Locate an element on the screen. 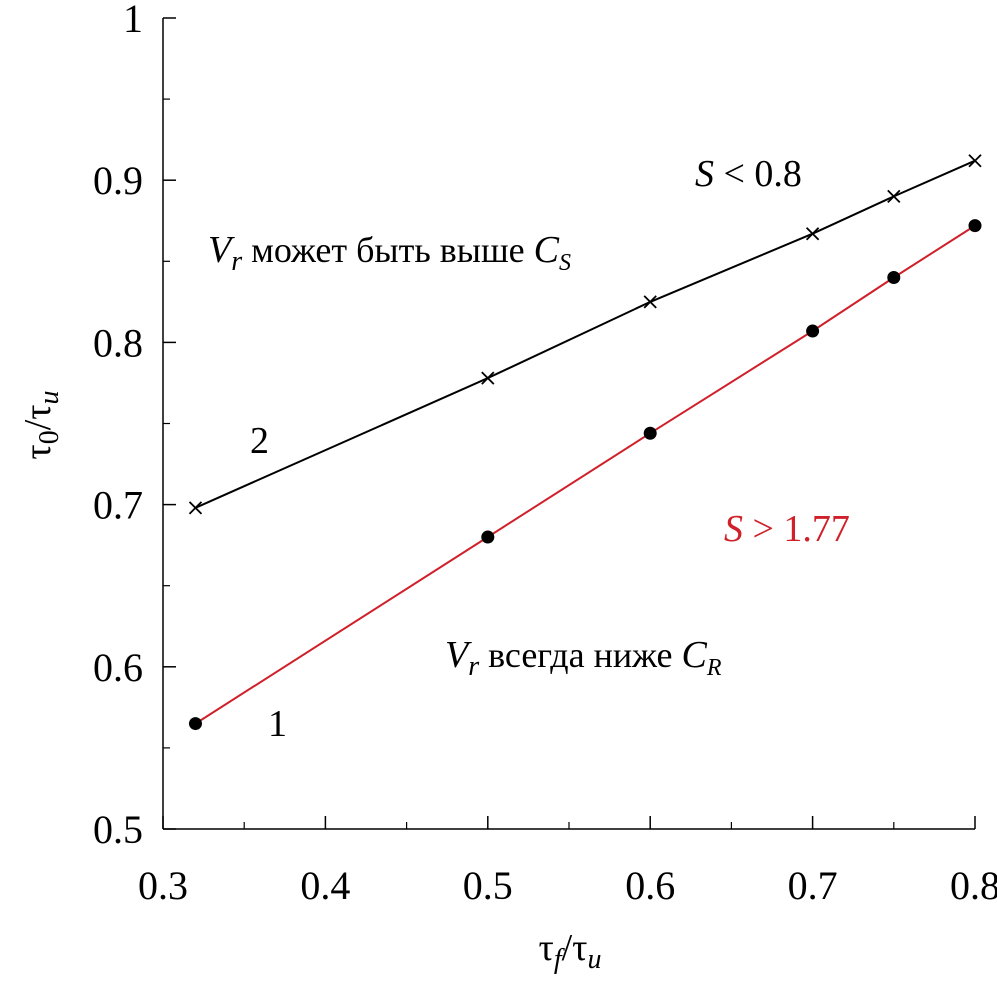  x-tick-label: 0.5 is located at coordinates (488, 885).